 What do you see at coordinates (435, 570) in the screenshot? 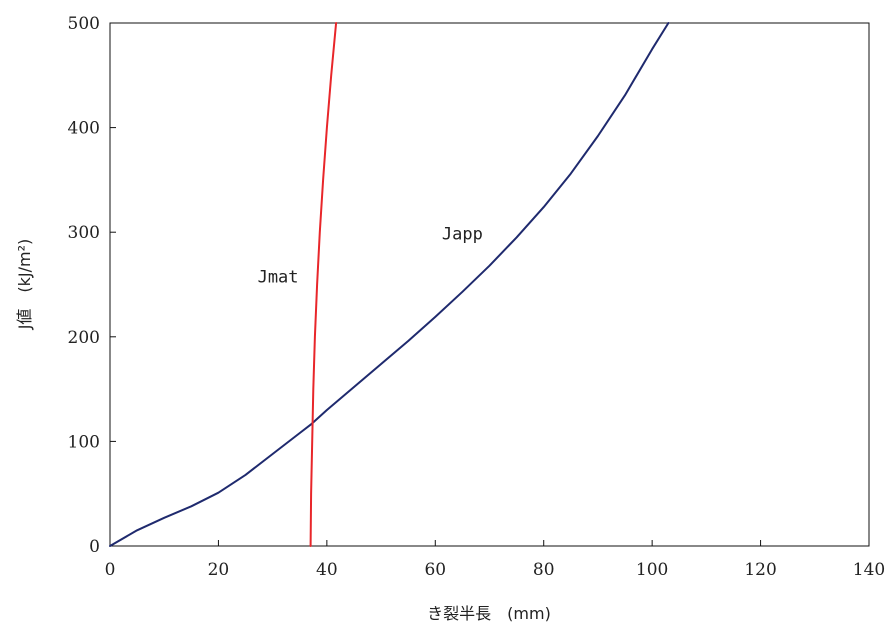
I see `x-tick-label: 60` at bounding box center [435, 570].